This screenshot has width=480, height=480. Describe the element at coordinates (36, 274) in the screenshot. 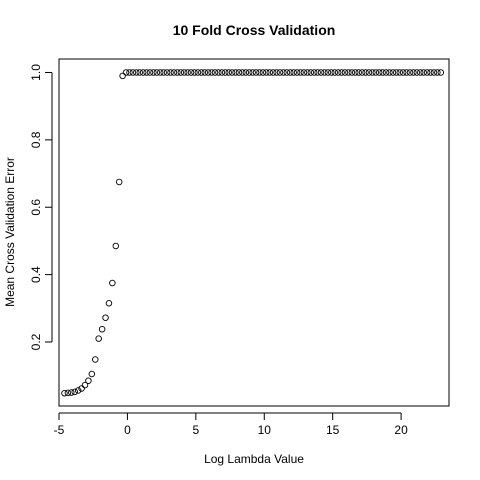

I see `y-tick-label: 0.4` at that location.